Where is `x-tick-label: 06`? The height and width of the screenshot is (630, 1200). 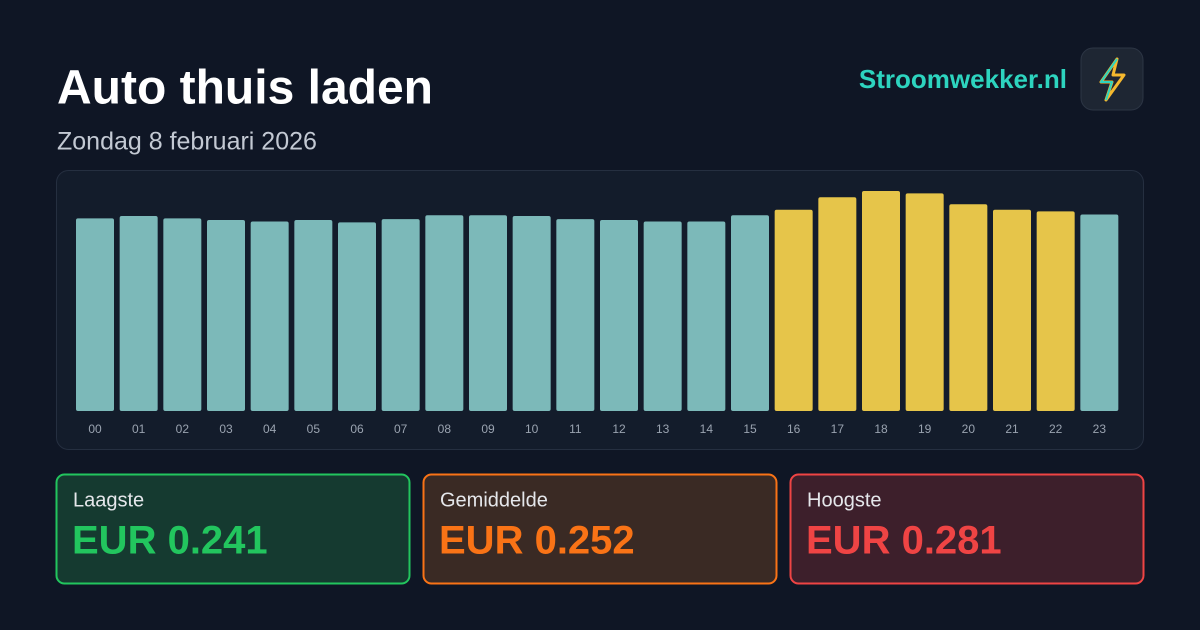 x-tick-label: 06 is located at coordinates (357, 429).